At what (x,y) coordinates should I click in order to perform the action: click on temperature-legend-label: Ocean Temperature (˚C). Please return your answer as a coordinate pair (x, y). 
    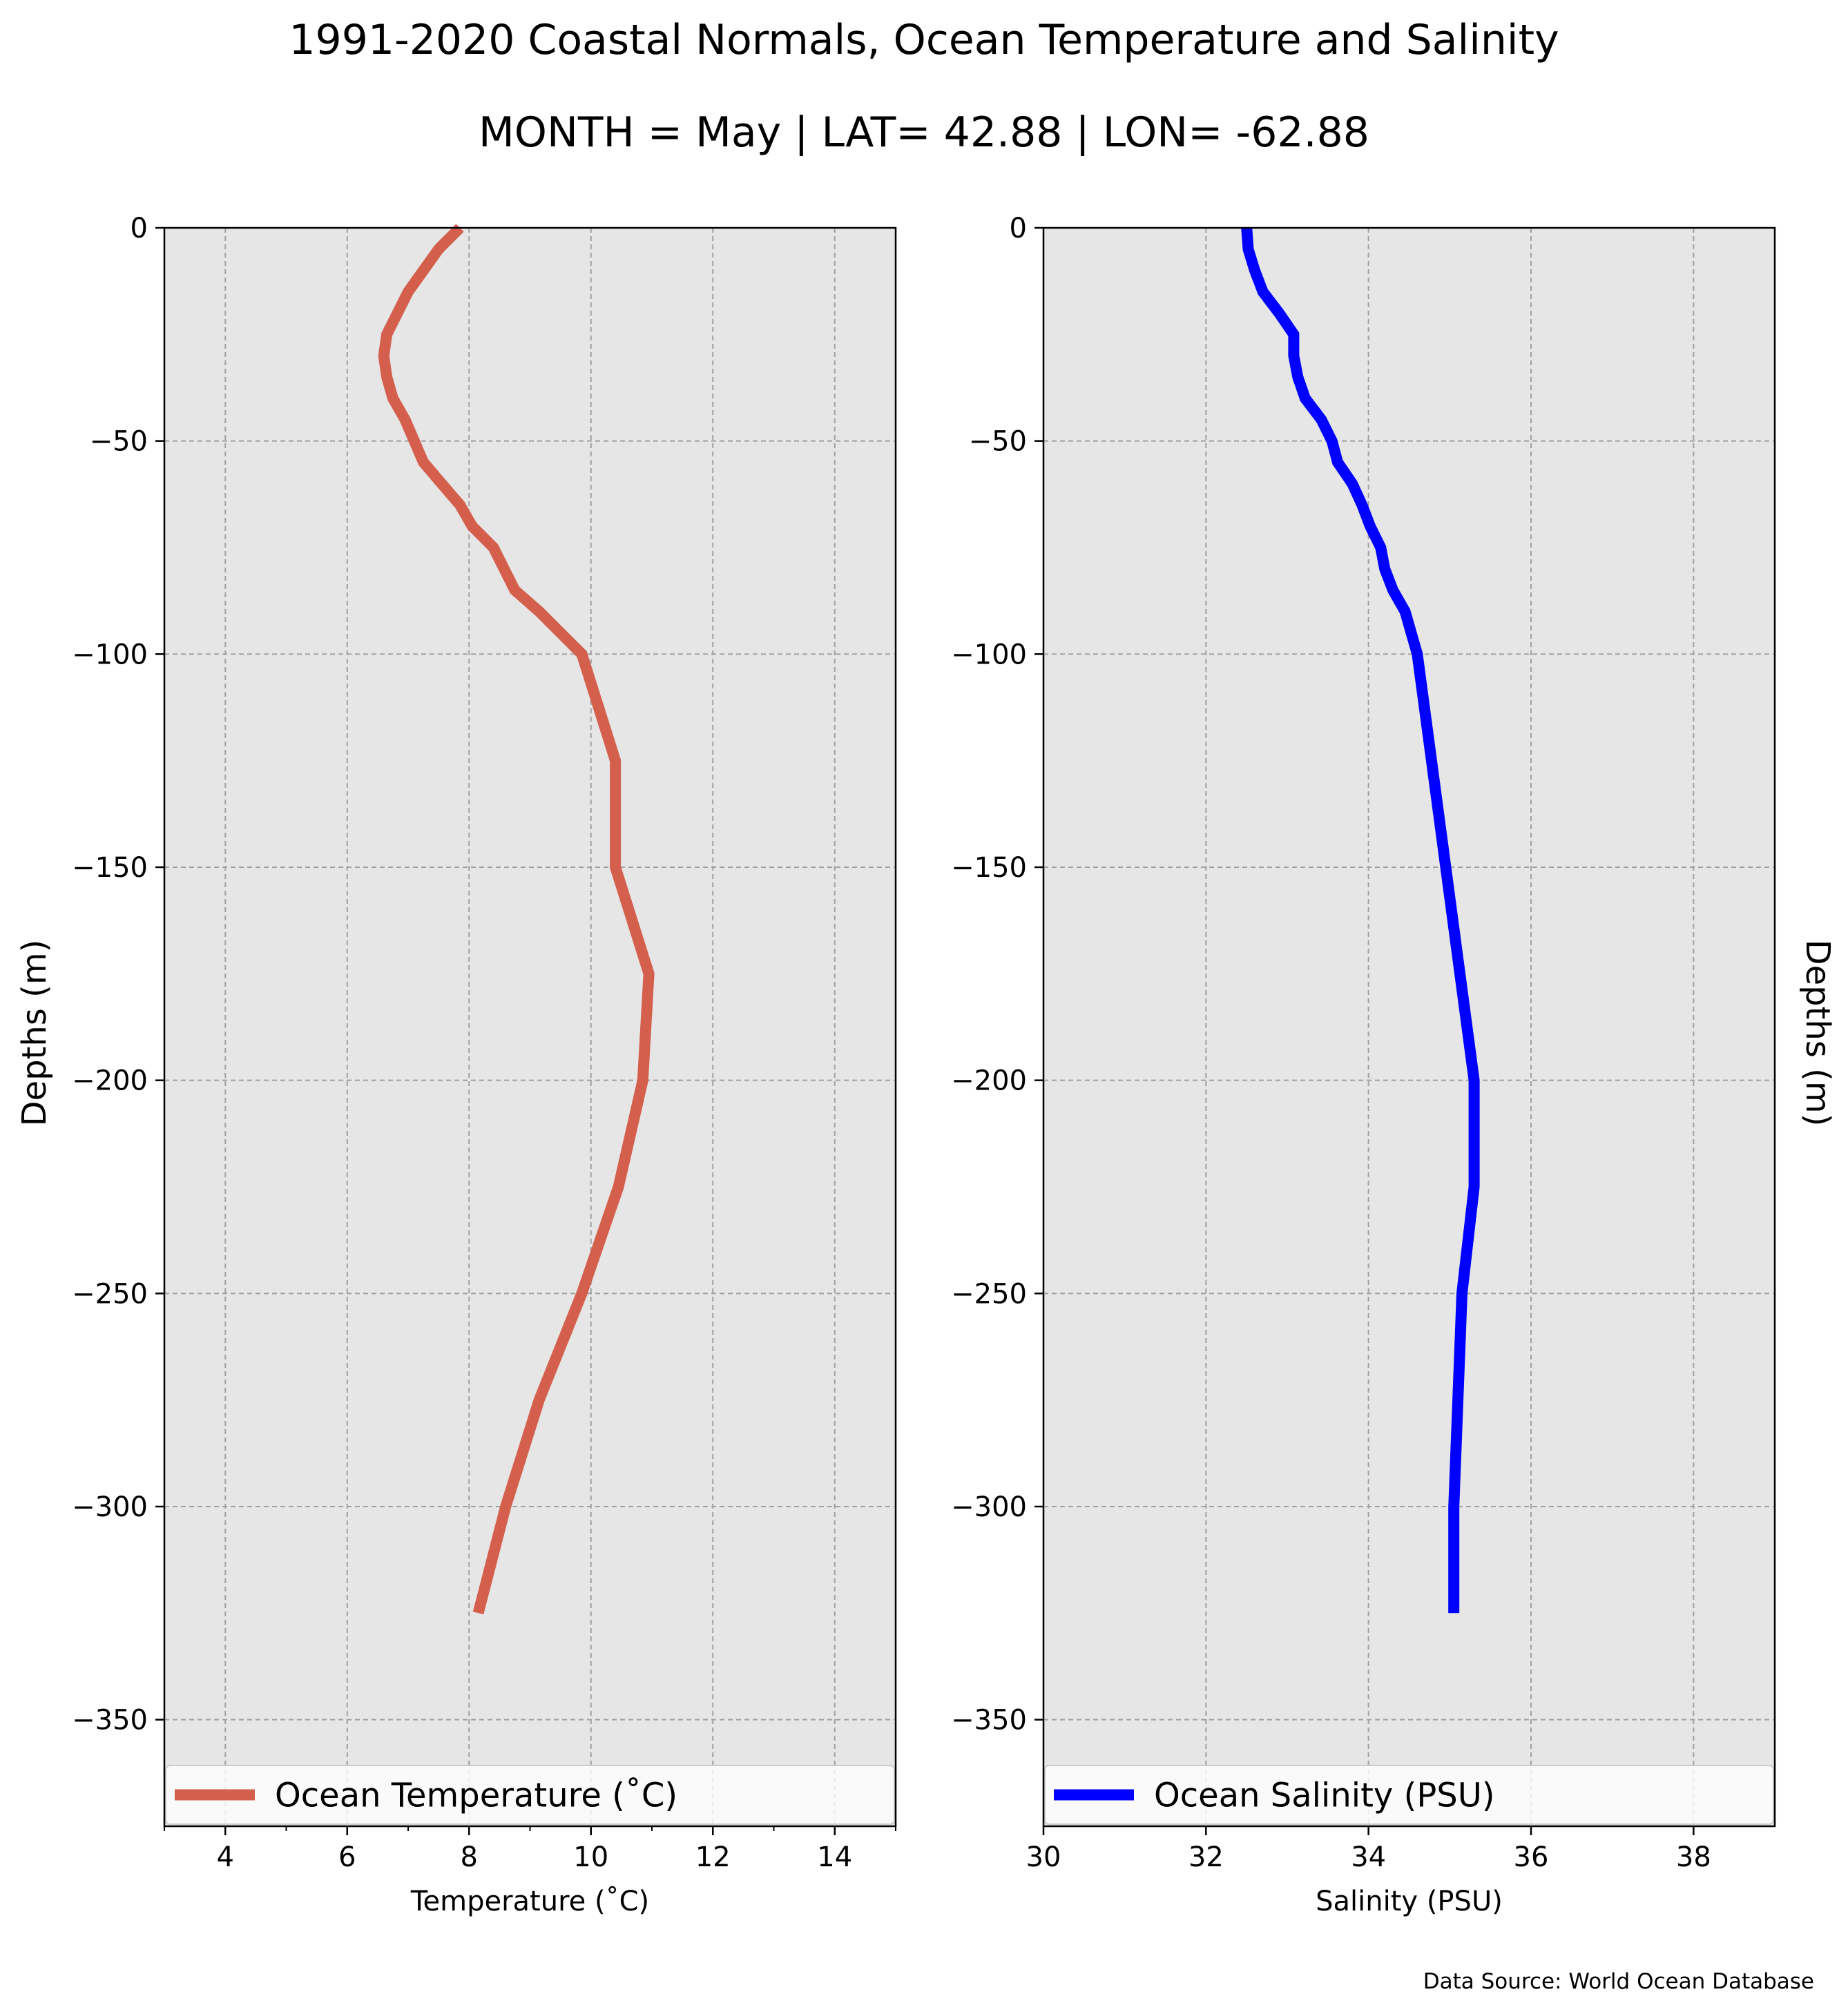
    Looking at the image, I should click on (476, 1796).